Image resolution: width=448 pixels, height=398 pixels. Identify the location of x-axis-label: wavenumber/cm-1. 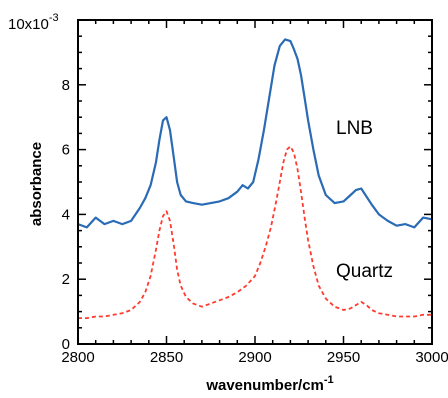
(269, 384).